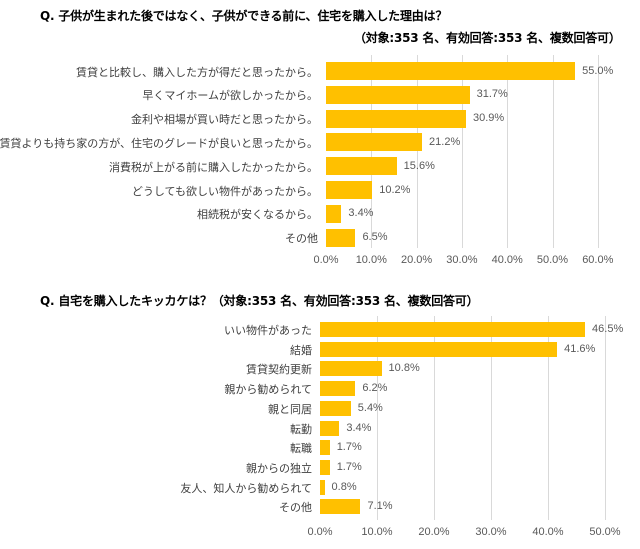 This screenshot has height=549, width=640. I want to click on value-label: 15.6%, so click(419, 165).